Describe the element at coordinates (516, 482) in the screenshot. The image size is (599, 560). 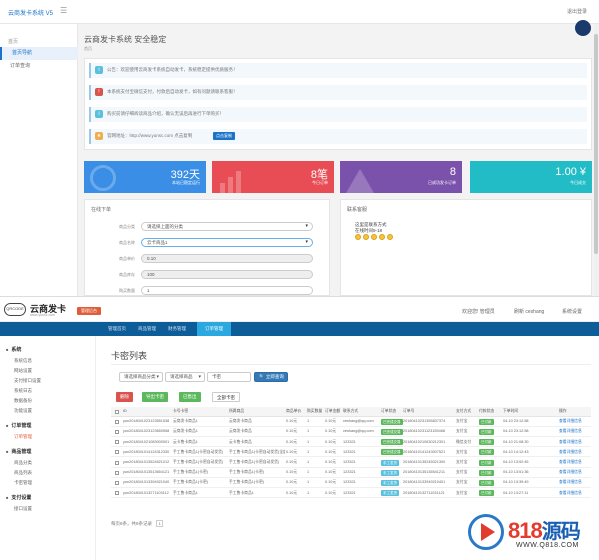
I see `table-cell: 04-10 13:39:49` at that location.